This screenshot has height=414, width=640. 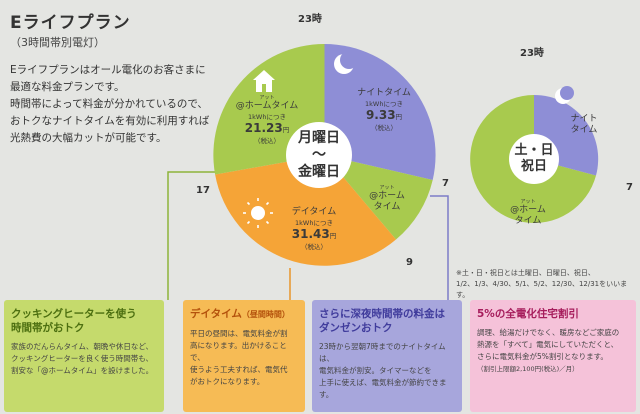 I want to click on center-line: ～, so click(x=319, y=154).